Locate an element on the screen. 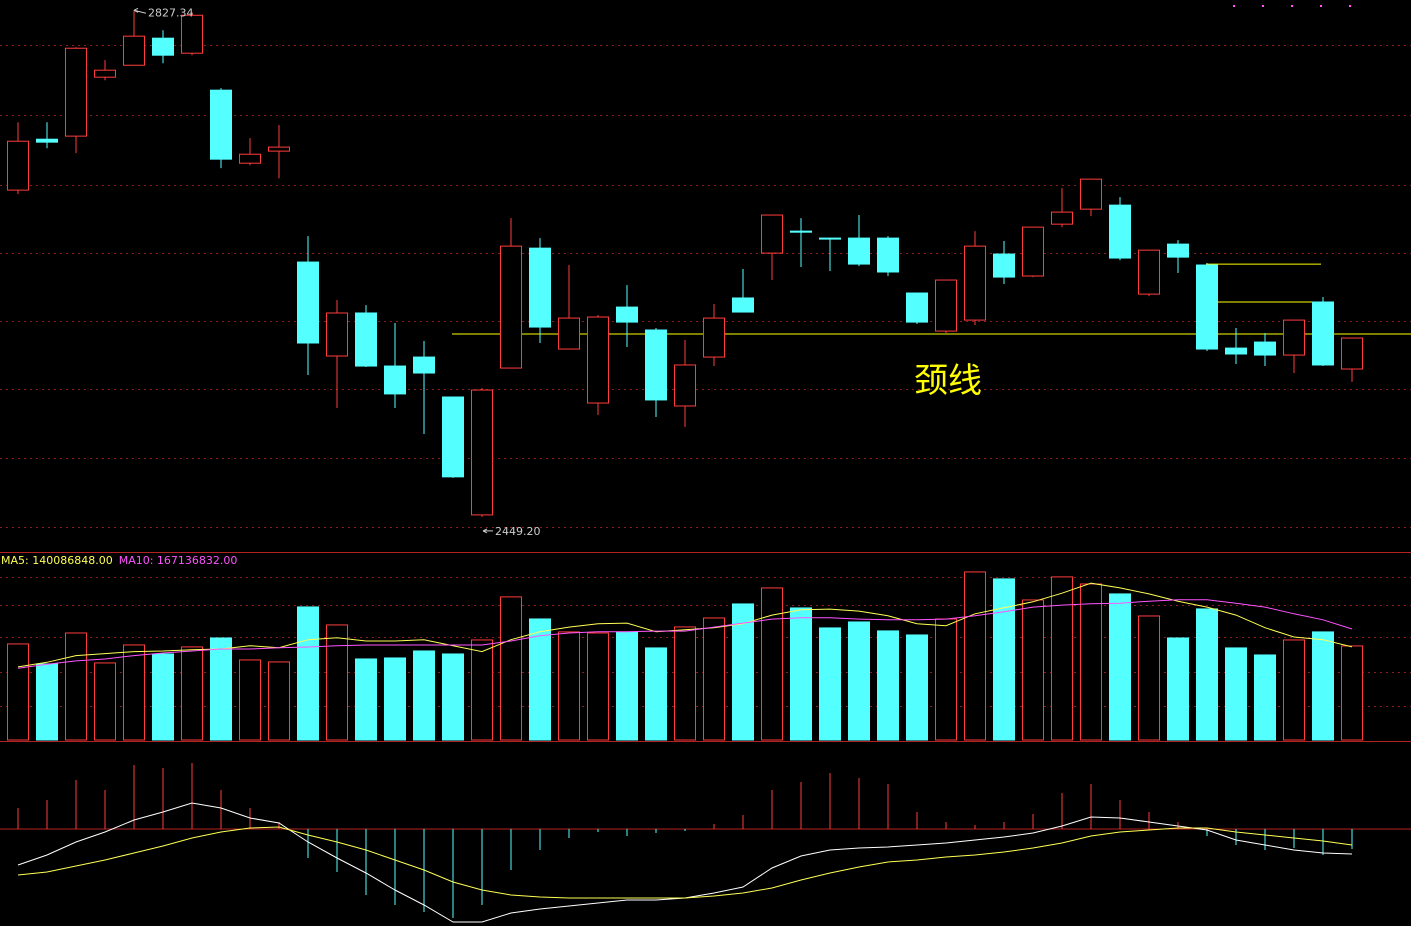 The height and width of the screenshot is (926, 1411). legend-label: MA5: 140086848.00 is located at coordinates (57, 560).